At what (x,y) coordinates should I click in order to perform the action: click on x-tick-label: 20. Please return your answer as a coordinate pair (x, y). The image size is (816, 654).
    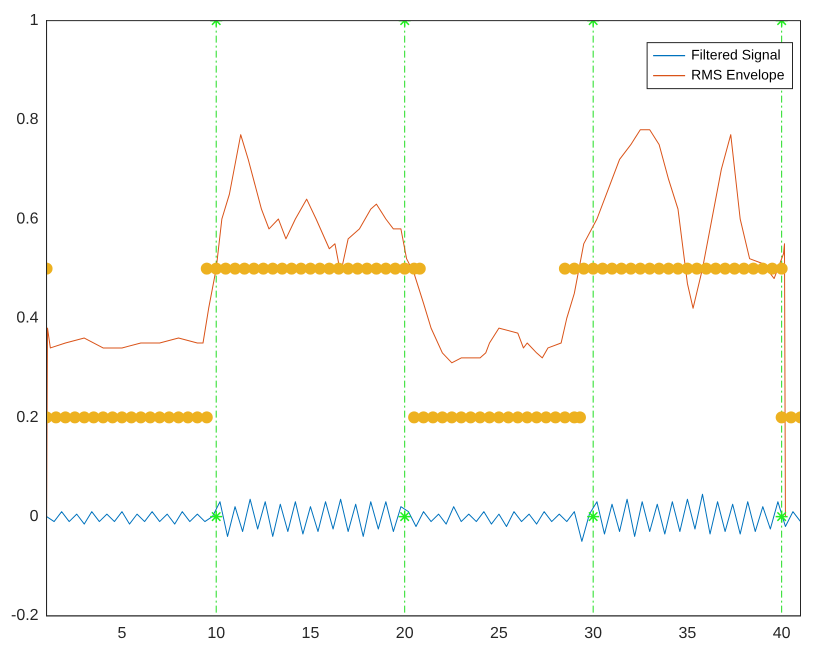
    Looking at the image, I should click on (405, 633).